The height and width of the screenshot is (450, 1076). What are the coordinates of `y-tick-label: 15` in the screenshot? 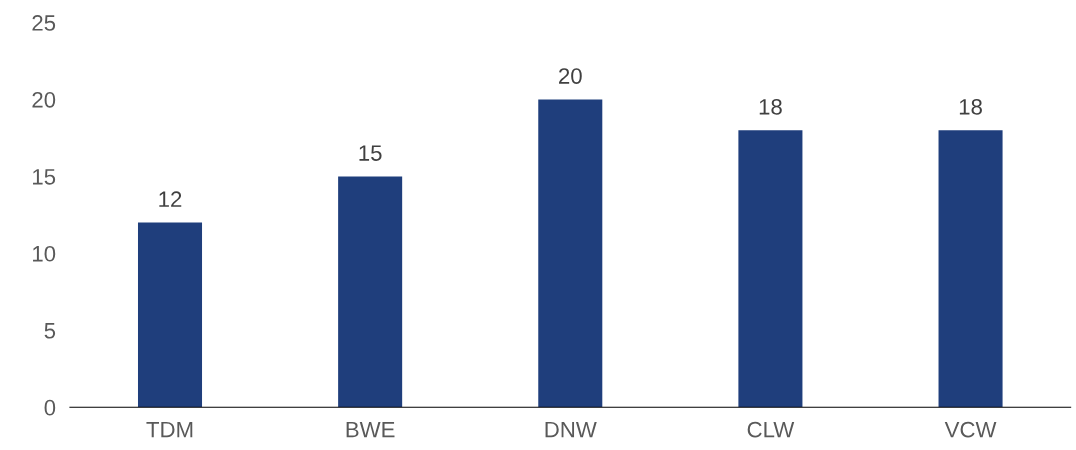 It's located at (44, 177).